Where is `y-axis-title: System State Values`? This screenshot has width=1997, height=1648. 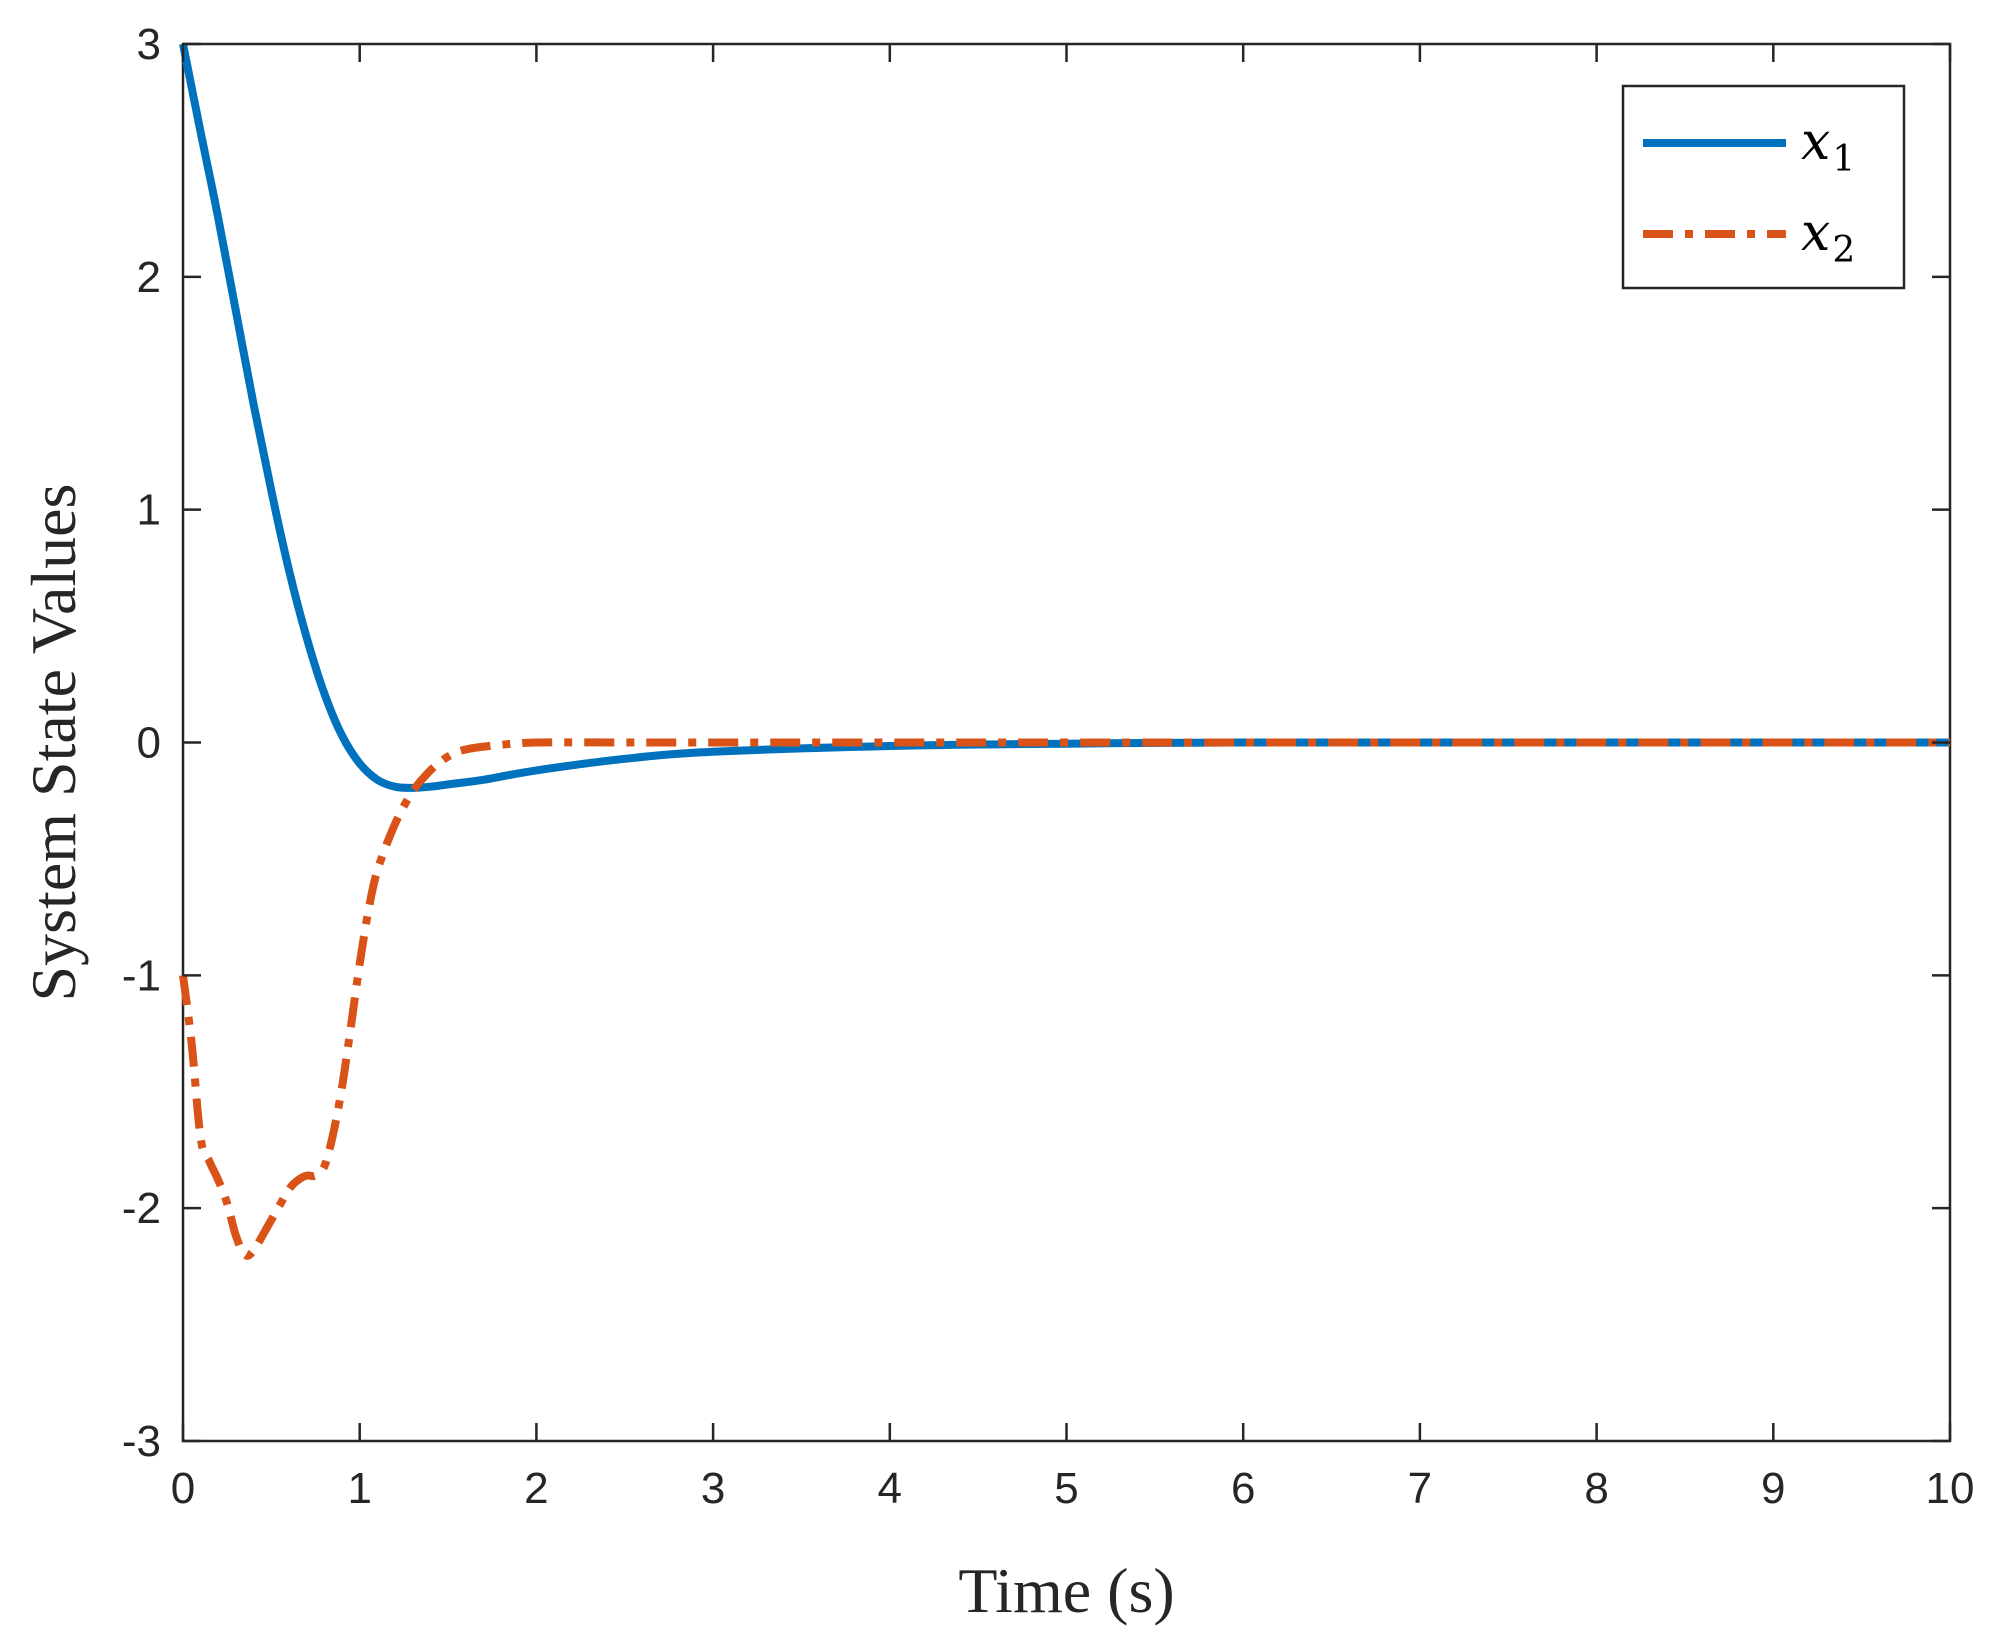
y-axis-title: System State Values is located at coordinates (53, 743).